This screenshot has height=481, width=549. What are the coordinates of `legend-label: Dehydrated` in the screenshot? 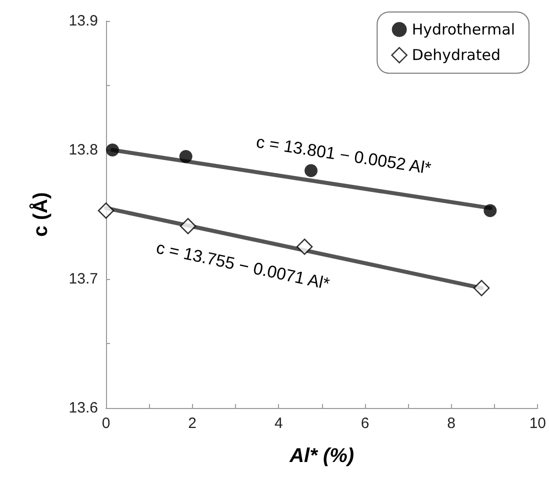 It's located at (456, 55).